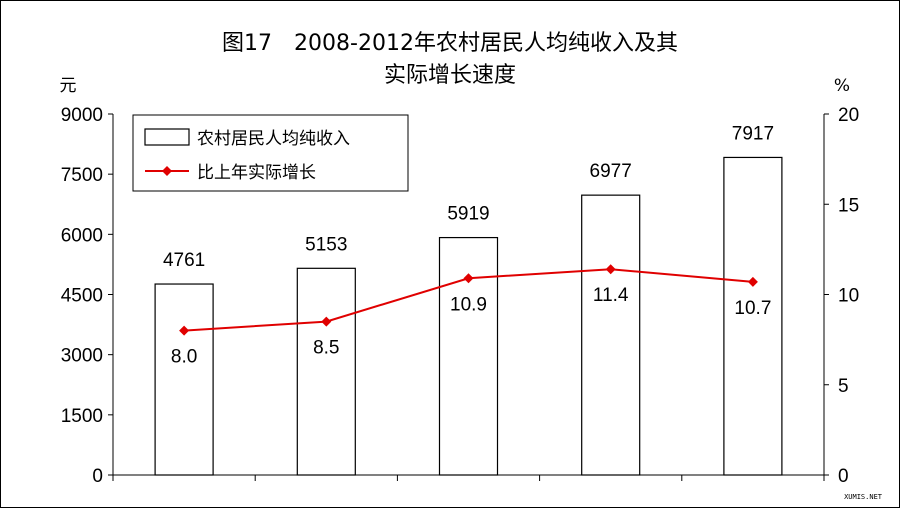 This screenshot has height=508, width=900. Describe the element at coordinates (843, 386) in the screenshot. I see `right-tick-label: 5` at that location.